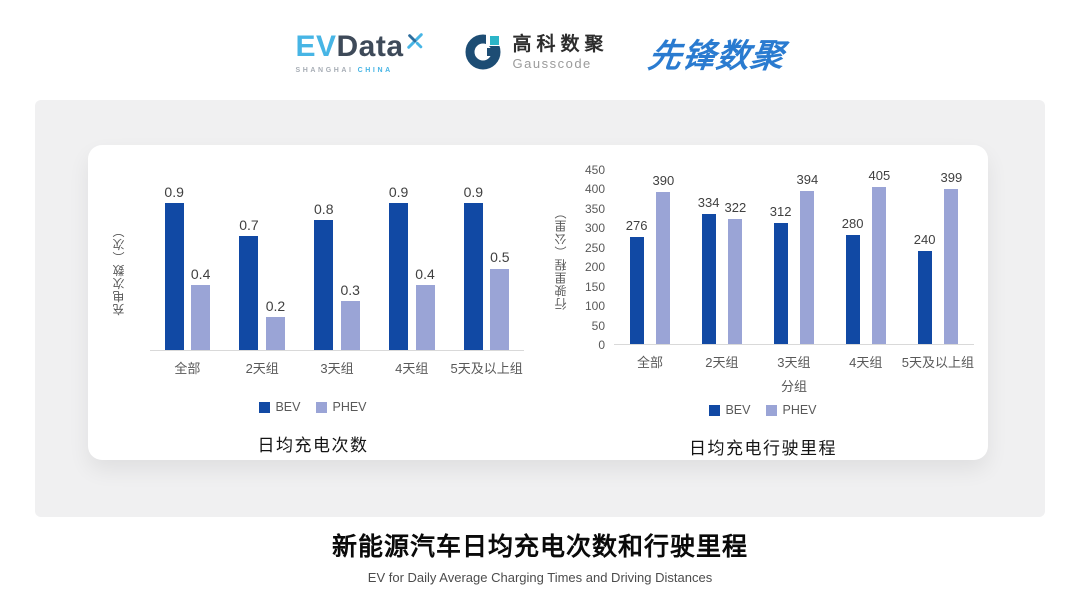 This screenshot has width=1080, height=608. What do you see at coordinates (594, 286) in the screenshot?
I see `y-tick-label: 150` at bounding box center [594, 286].